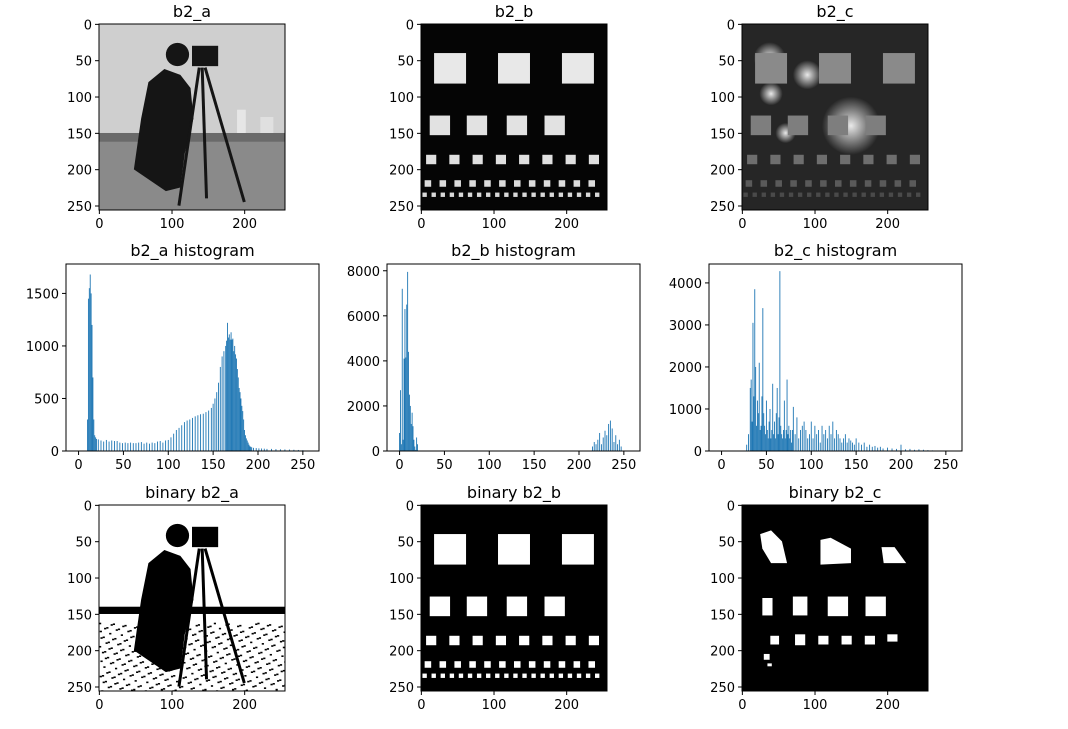 This screenshot has height=729, width=1068. Describe the element at coordinates (205, 56) in the screenshot. I see `camera` at that location.